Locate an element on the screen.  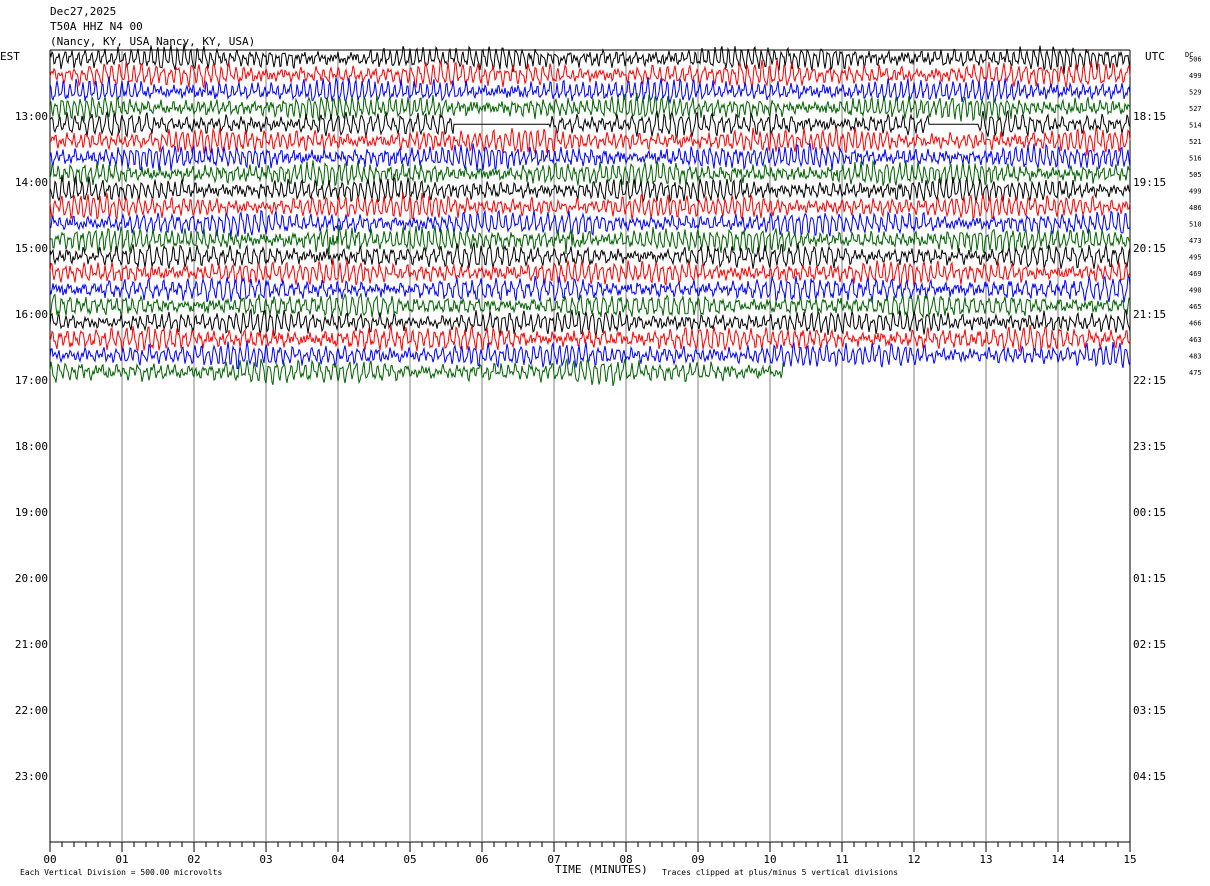
local-hour-label: 22:00 is located at coordinates (31, 710).